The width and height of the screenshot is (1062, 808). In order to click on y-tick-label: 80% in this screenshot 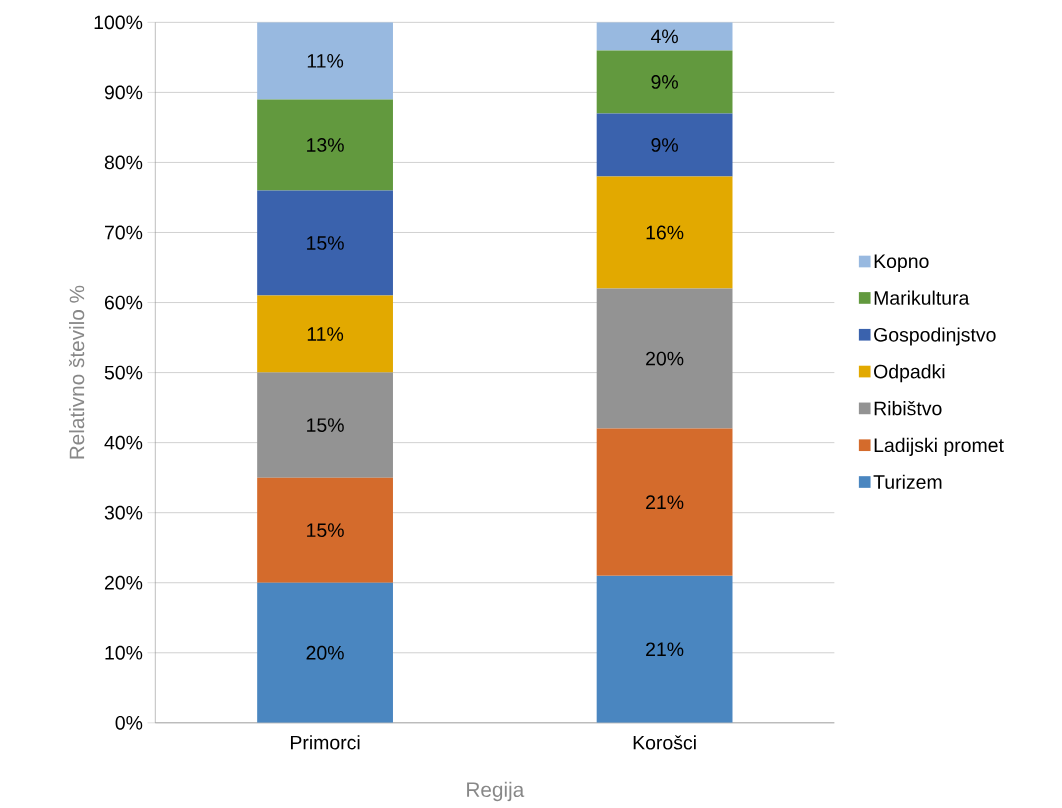, I will do `click(123, 162)`.